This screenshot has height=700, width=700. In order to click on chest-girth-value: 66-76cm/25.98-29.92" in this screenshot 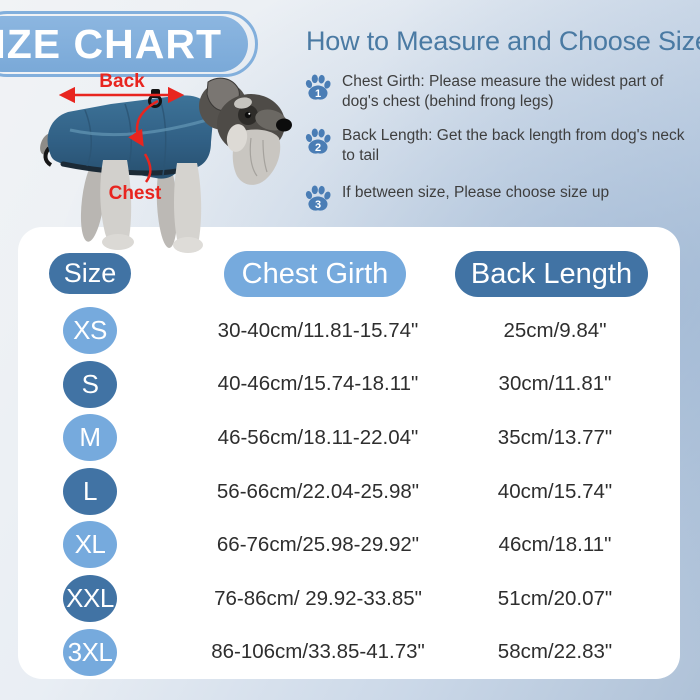, I will do `click(318, 545)`.